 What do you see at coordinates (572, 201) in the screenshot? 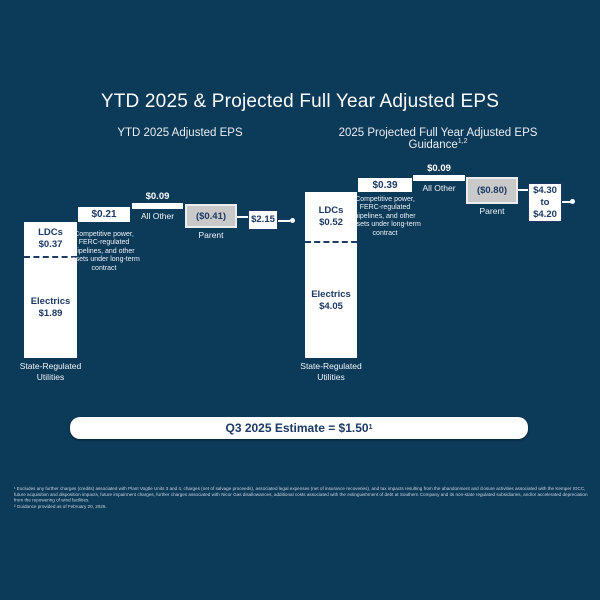
I see `right-leader-endpoint-dot` at bounding box center [572, 201].